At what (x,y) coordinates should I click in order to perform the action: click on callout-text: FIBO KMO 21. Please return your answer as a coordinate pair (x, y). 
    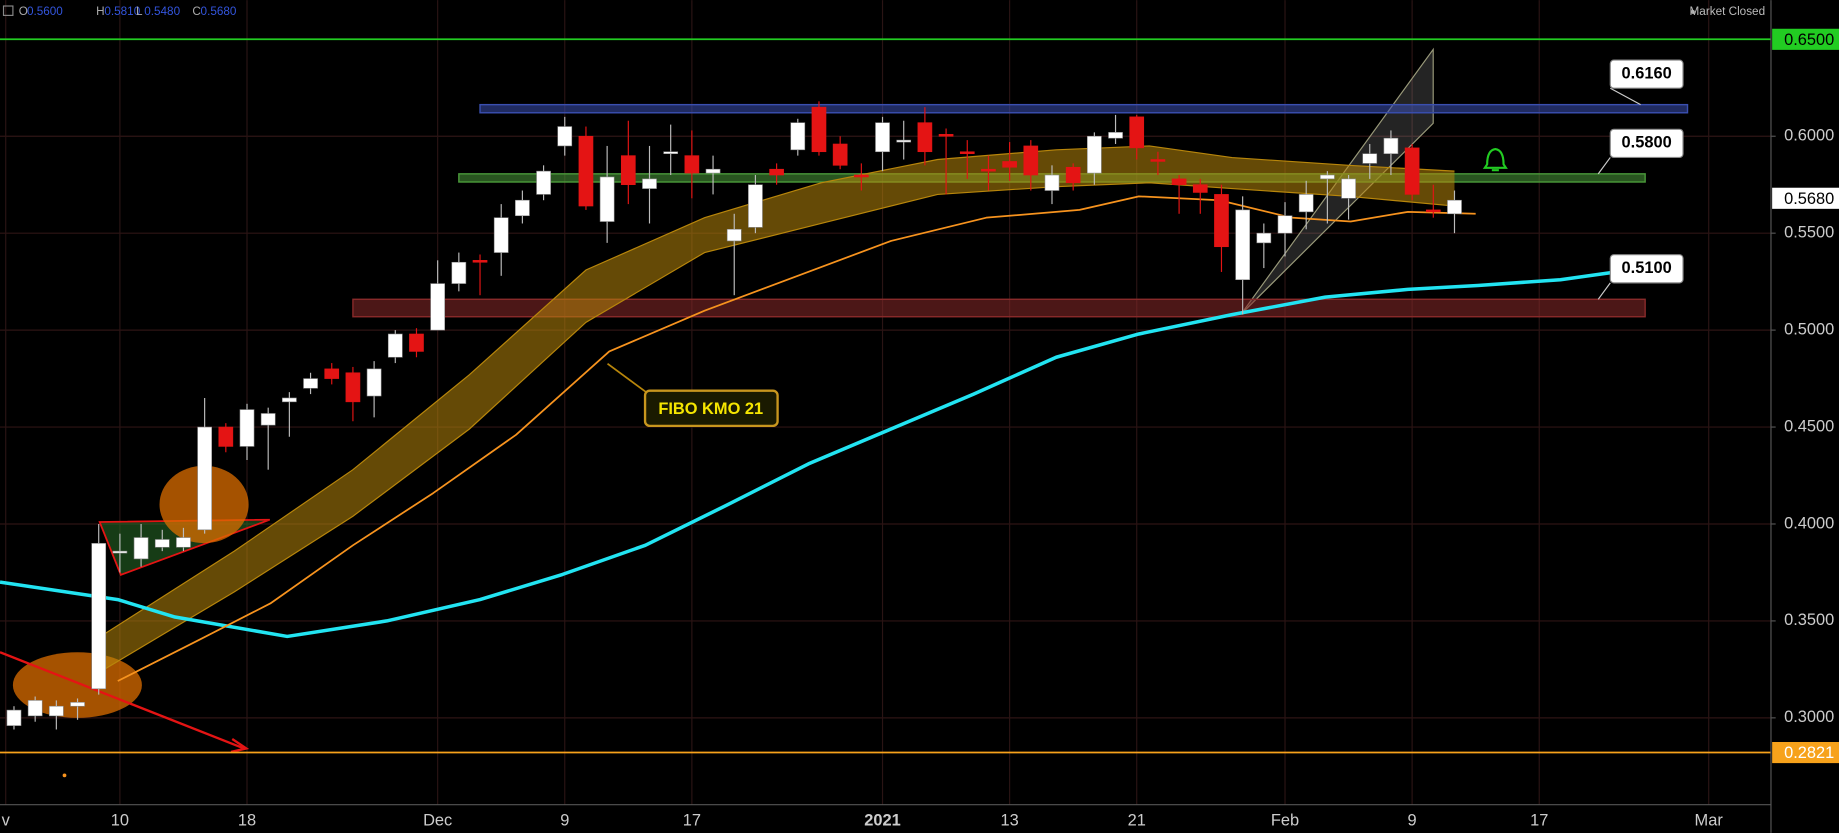
    Looking at the image, I should click on (710, 409).